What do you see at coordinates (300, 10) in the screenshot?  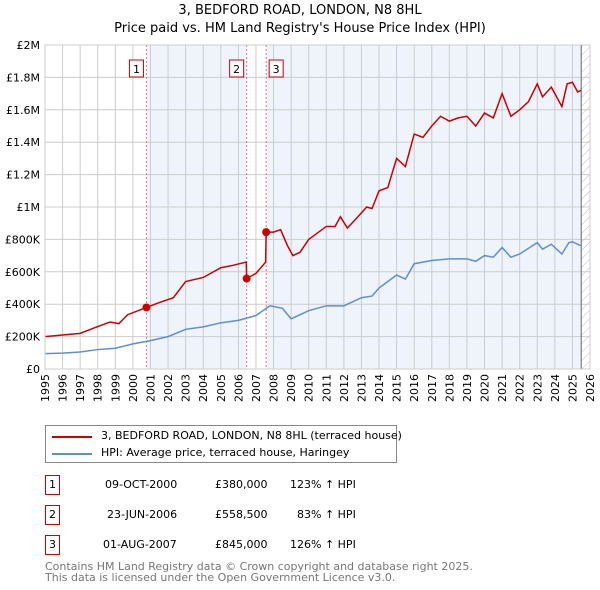 I see `chart-title: 3, BEDFORD ROAD, LONDON, N8 8HL` at bounding box center [300, 10].